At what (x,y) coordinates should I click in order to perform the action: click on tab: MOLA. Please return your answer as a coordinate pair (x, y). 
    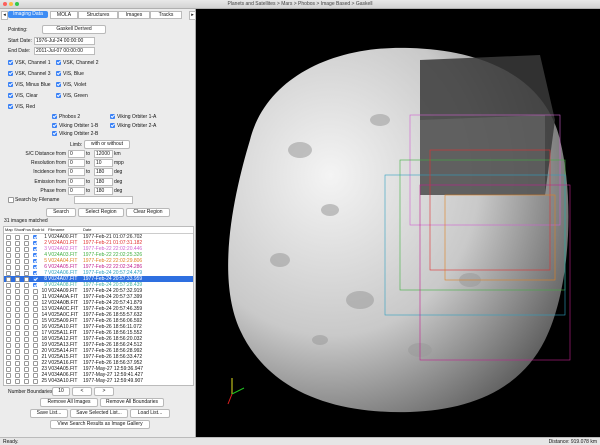
    Looking at the image, I should click on (64, 15).